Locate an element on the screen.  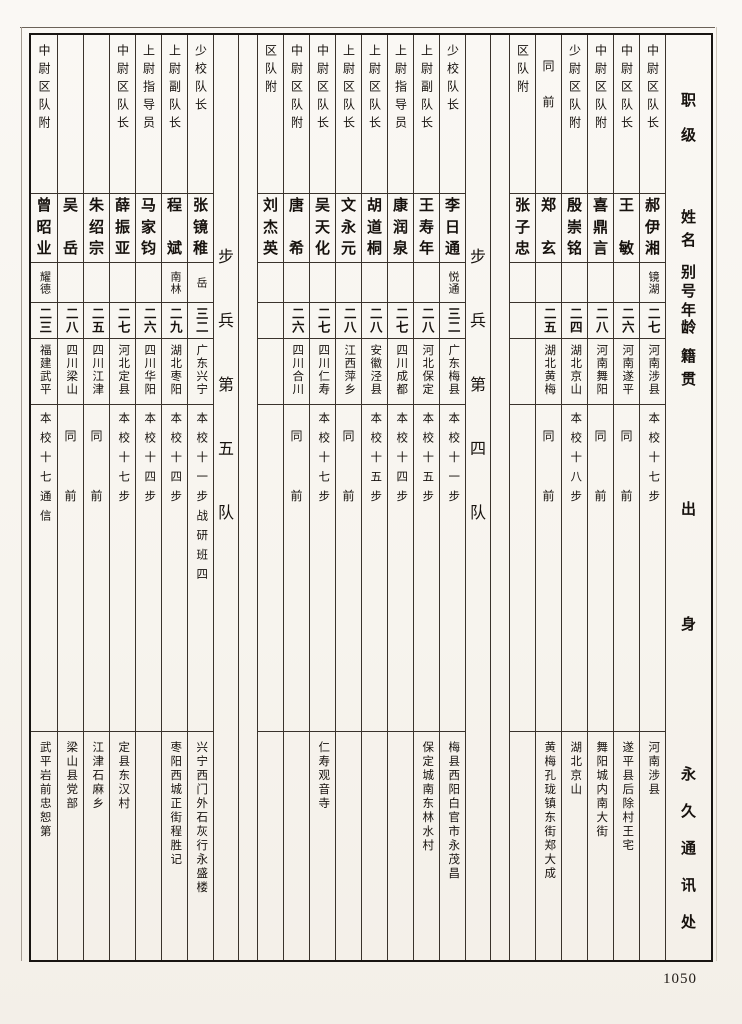
entry-column: 区队附刘杰英 is located at coordinates (270, 497).